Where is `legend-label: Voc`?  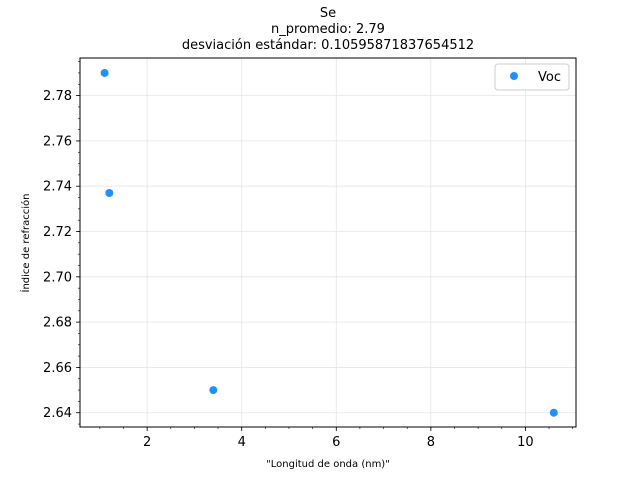 legend-label: Voc is located at coordinates (549, 77).